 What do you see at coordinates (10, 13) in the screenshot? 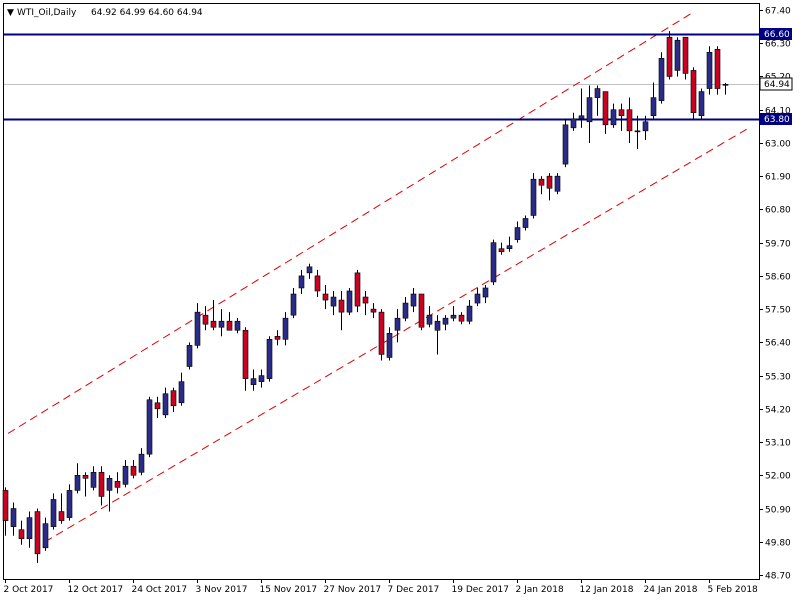
I see `triangle-icon: ▼` at bounding box center [10, 13].